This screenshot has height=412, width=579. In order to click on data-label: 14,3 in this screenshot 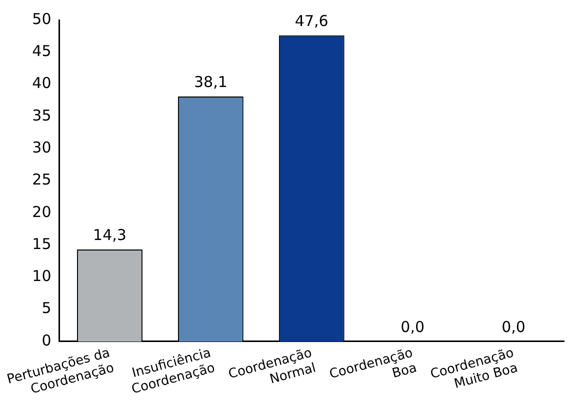, I will do `click(109, 235)`.